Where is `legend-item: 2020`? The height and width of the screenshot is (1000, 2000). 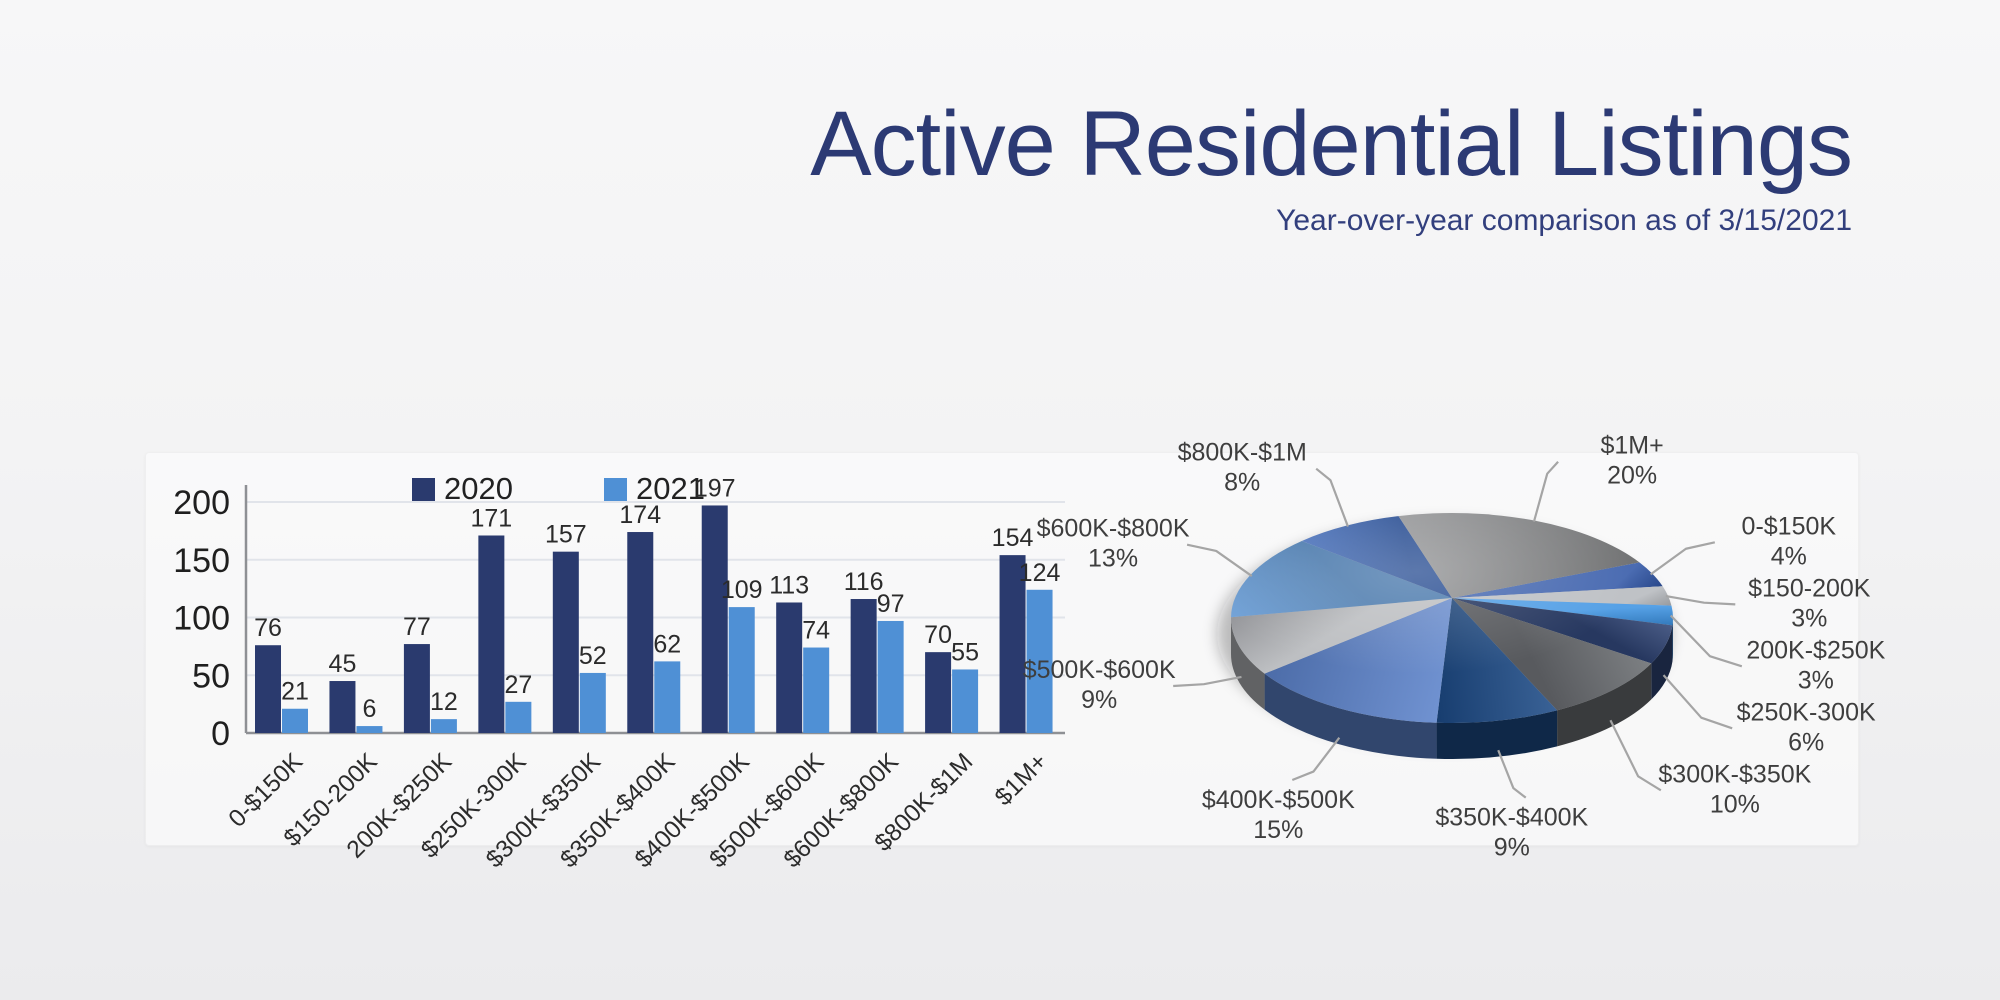 legend-item: 2020 is located at coordinates (462, 488).